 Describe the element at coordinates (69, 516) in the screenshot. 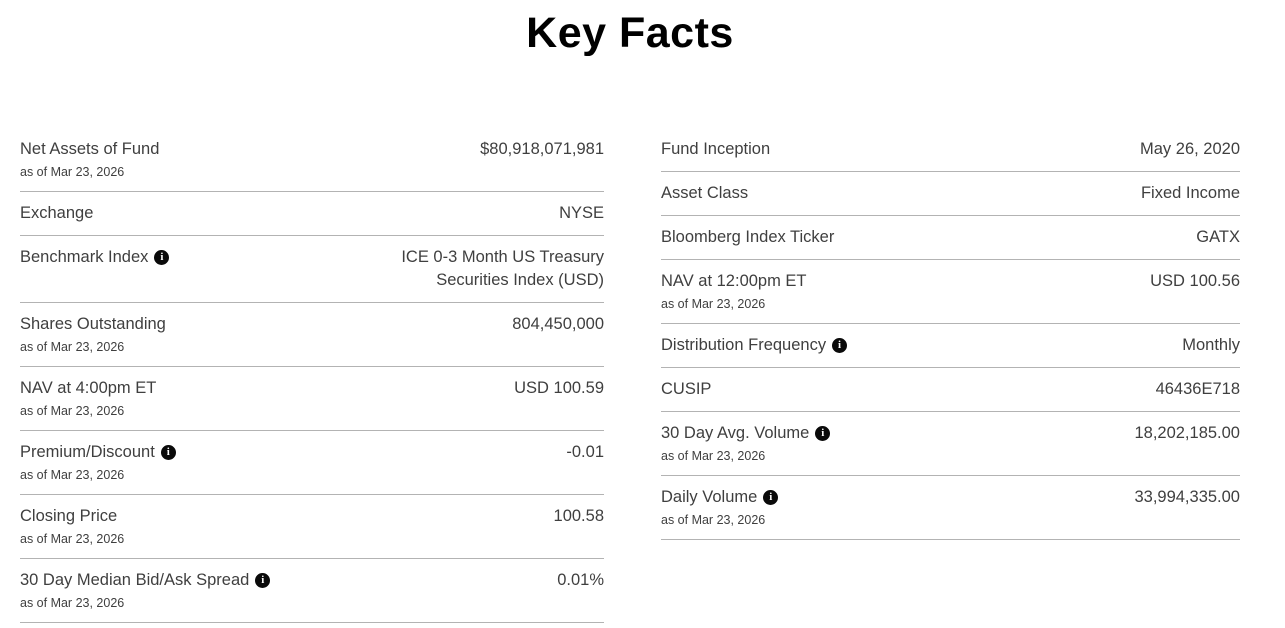

I see `fact-label: Closing Price` at that location.